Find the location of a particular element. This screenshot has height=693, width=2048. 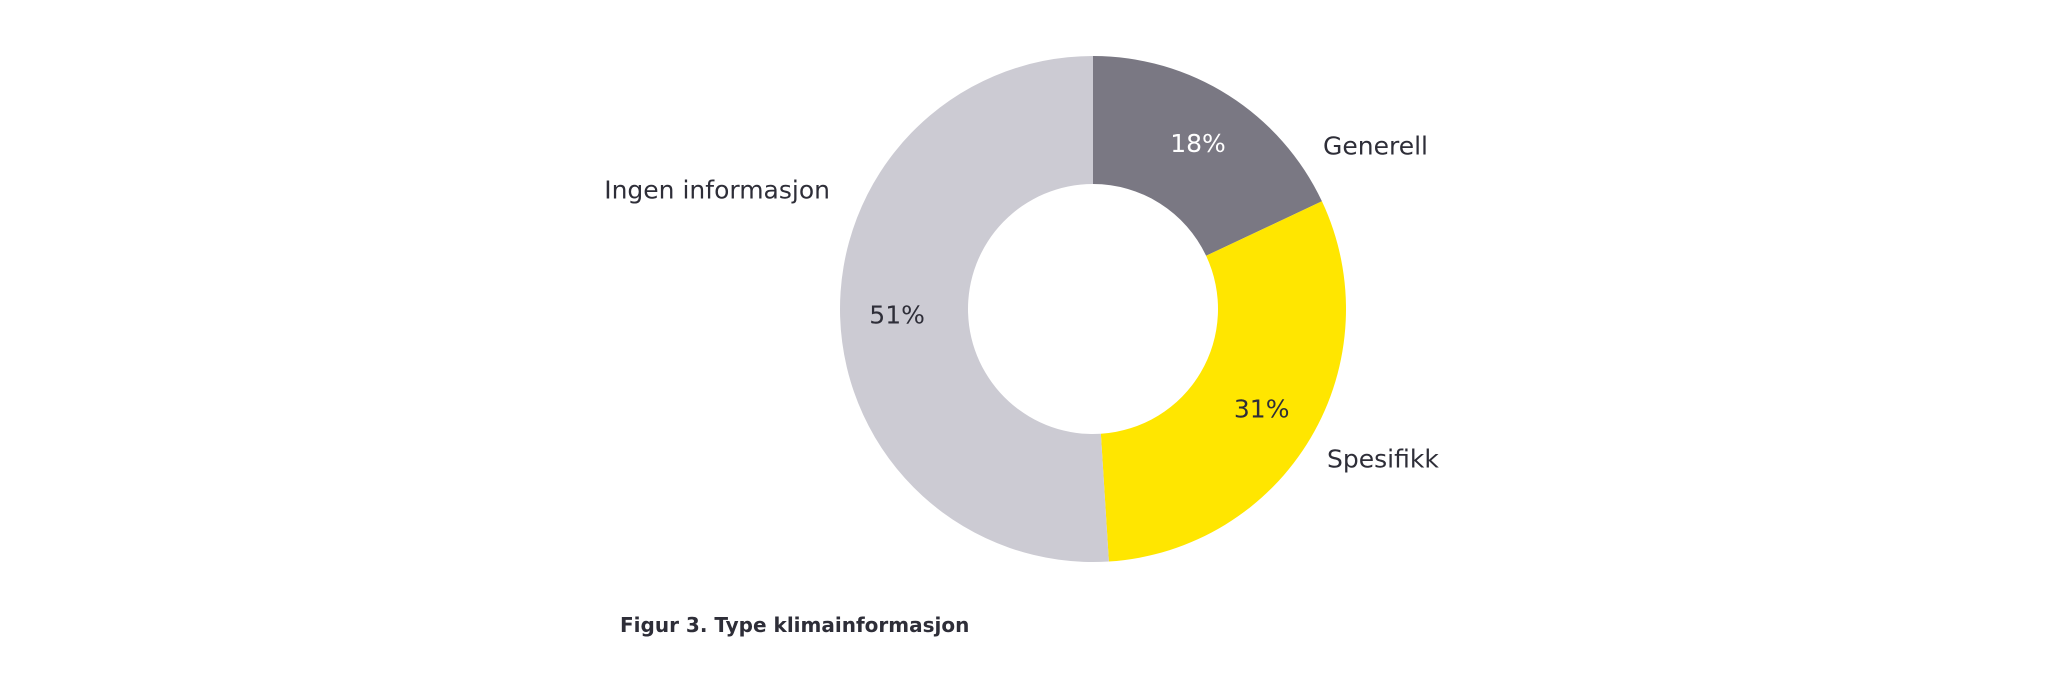

value-label-spesifikk: 31% is located at coordinates (1262, 408).